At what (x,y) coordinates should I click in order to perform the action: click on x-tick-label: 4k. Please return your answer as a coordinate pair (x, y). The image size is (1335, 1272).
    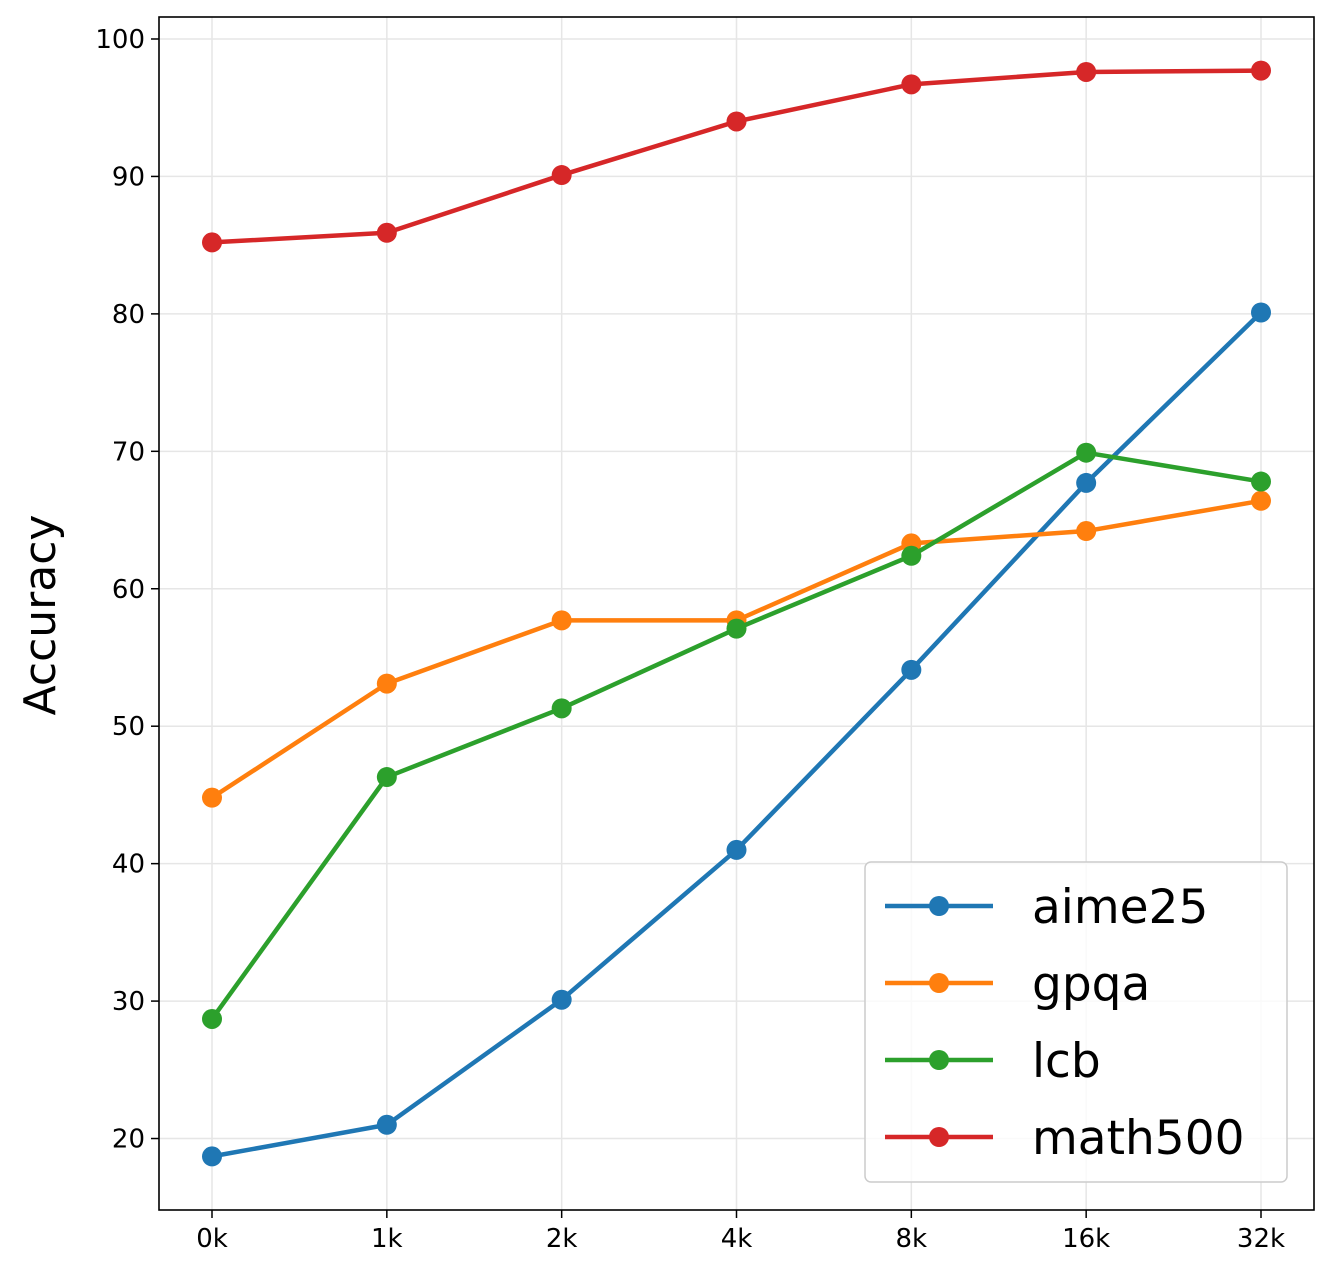
    Looking at the image, I should click on (737, 1239).